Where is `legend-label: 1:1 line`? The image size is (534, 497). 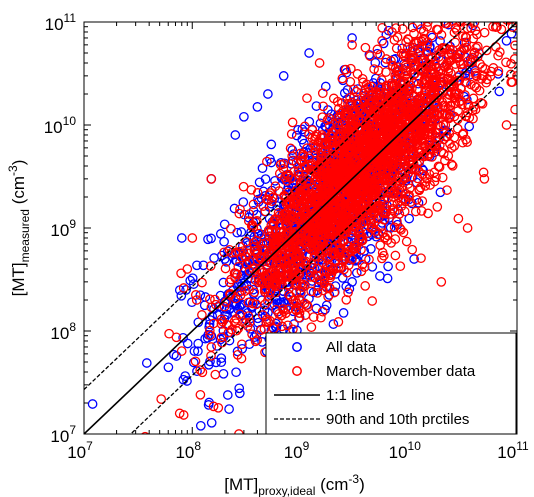 legend-label: 1:1 line is located at coordinates (350, 395).